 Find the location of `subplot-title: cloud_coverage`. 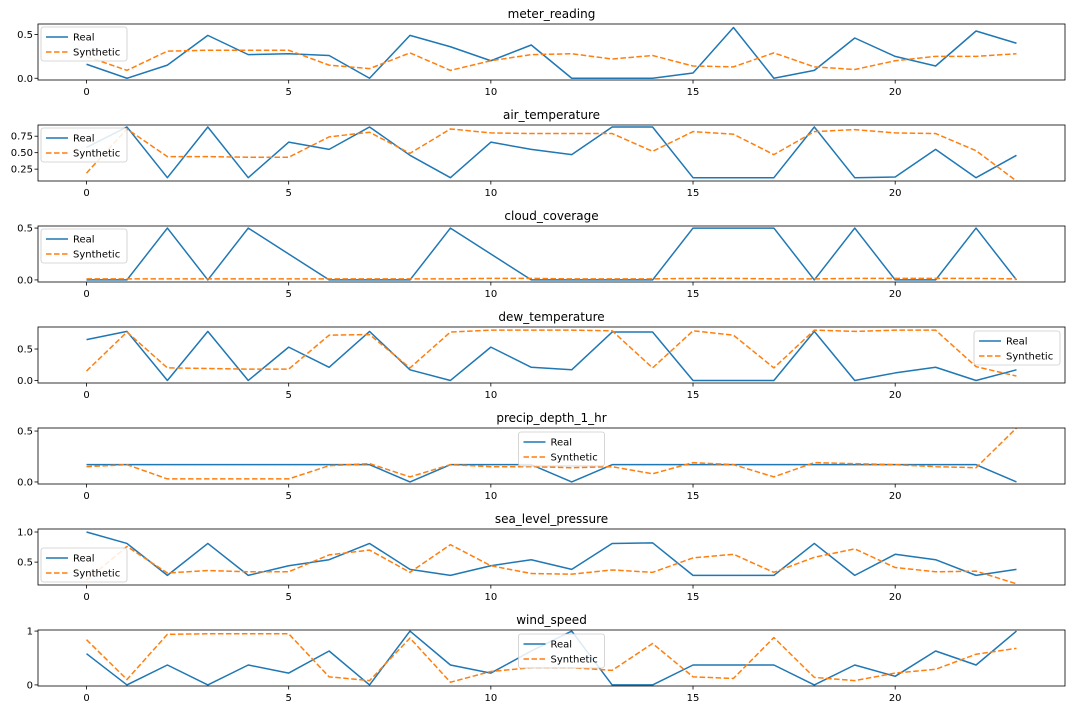

subplot-title: cloud_coverage is located at coordinates (551, 216).